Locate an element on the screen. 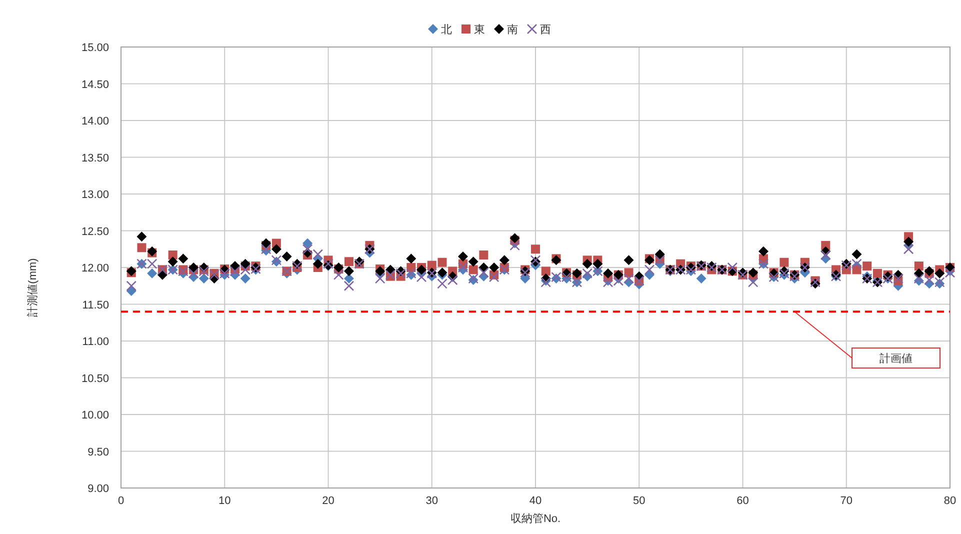 The width and height of the screenshot is (961, 534). y-tick-label: 15.00 is located at coordinates (95, 48).